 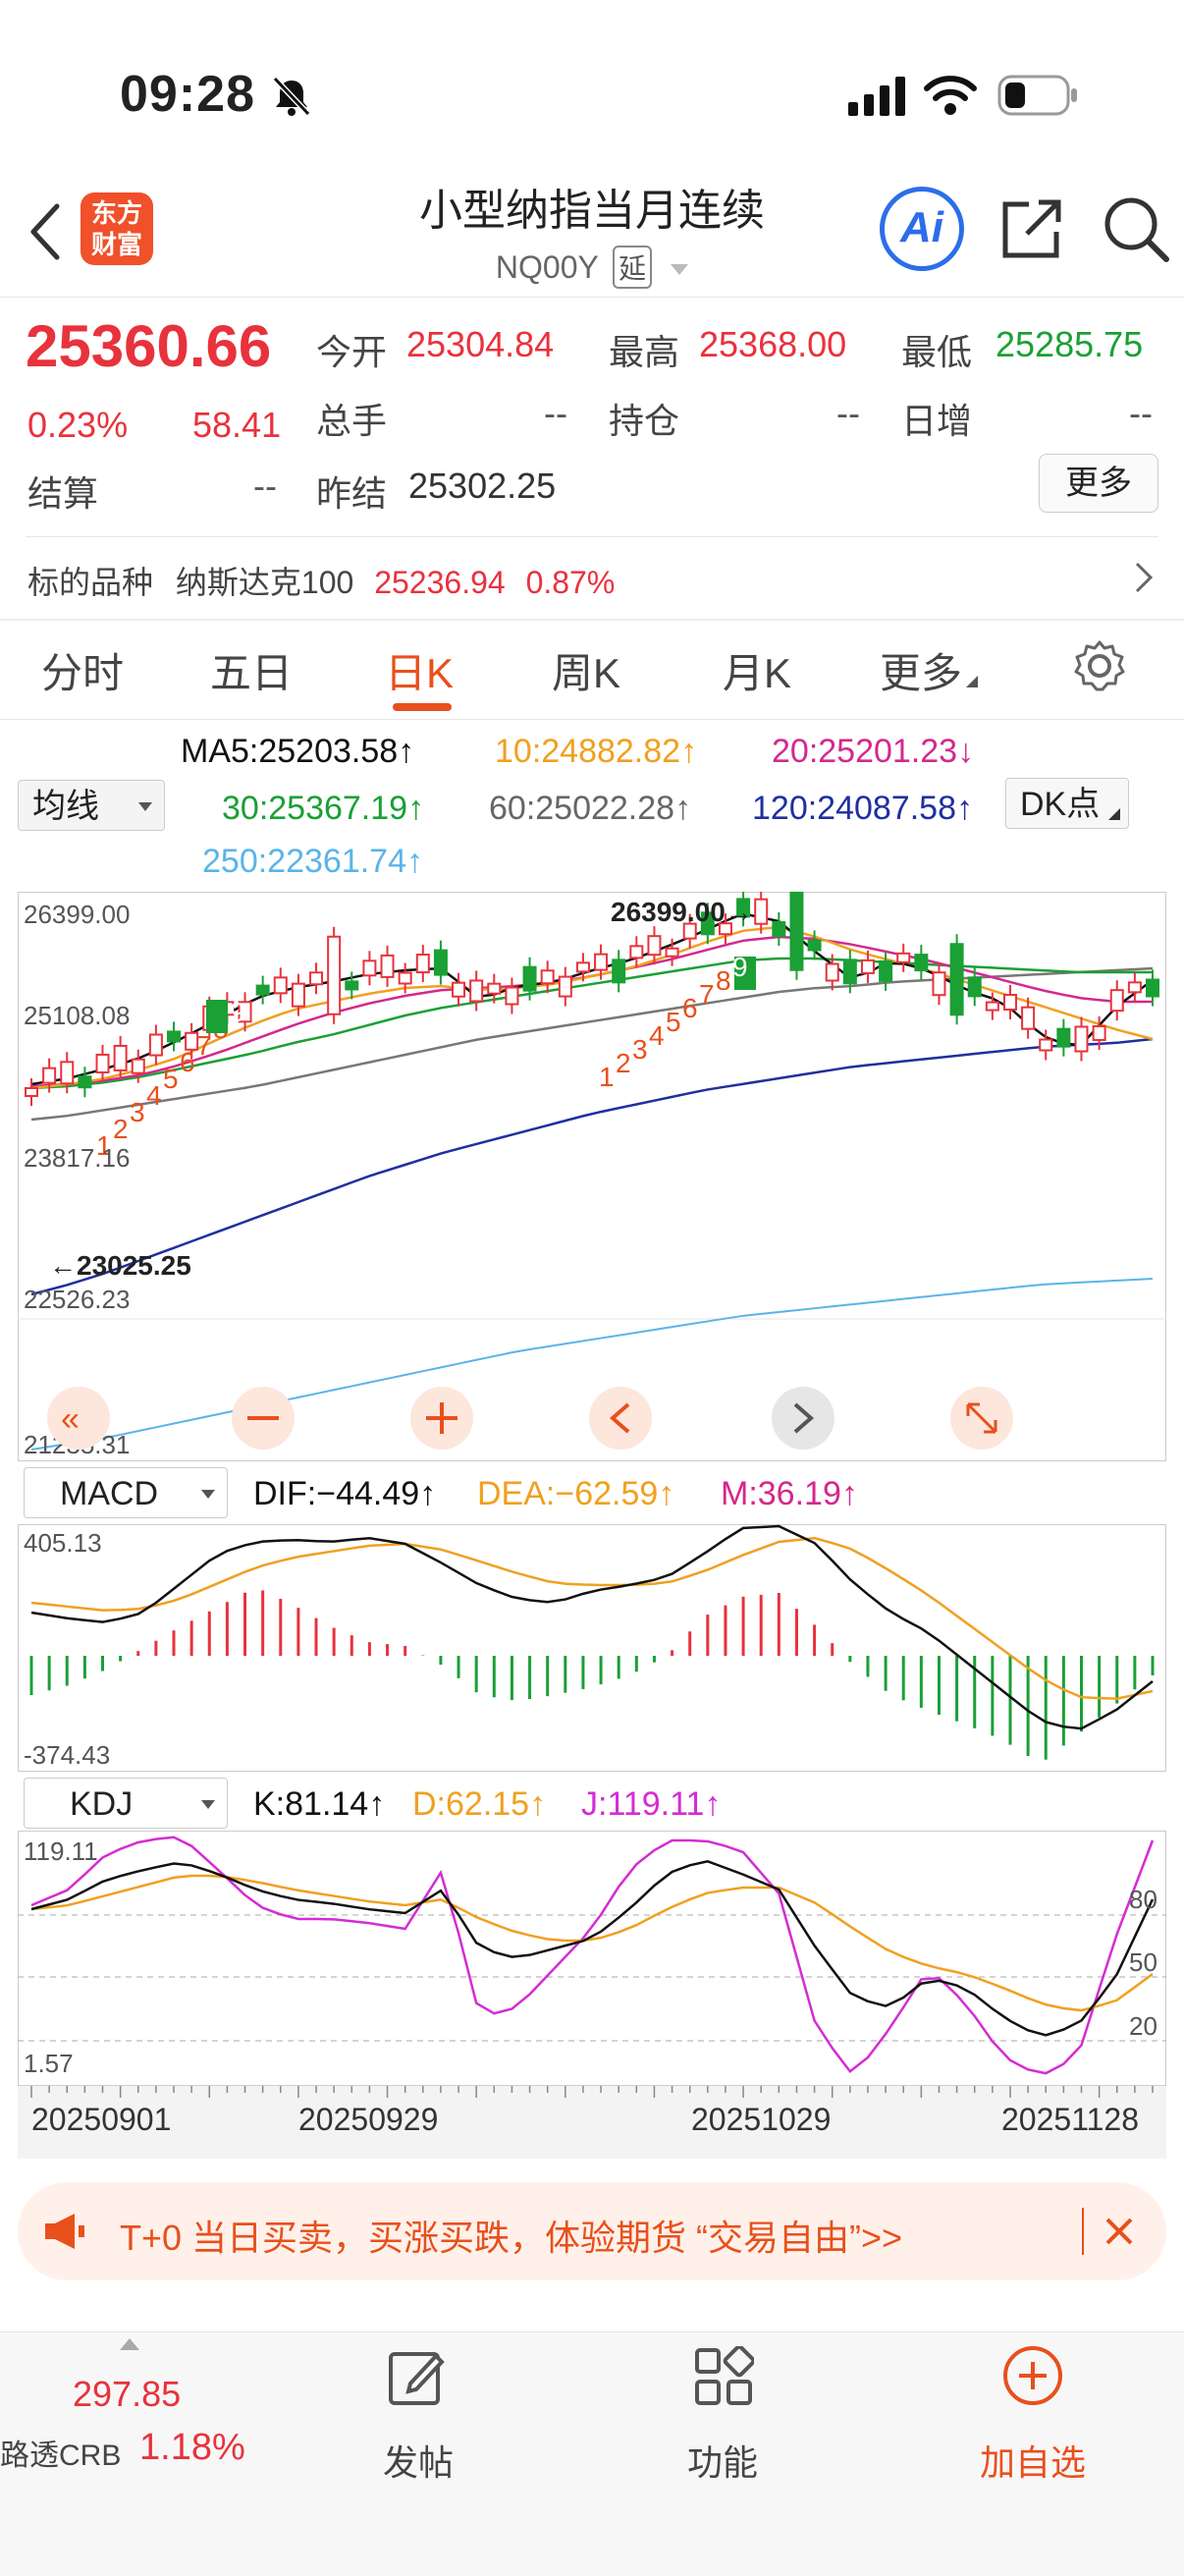 I want to click on crb-label: 路透CRB, so click(x=60, y=2452).